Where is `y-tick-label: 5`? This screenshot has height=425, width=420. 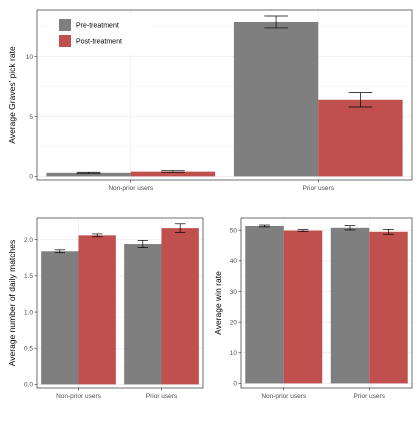
y-tick-label: 5 is located at coordinates (31, 117).